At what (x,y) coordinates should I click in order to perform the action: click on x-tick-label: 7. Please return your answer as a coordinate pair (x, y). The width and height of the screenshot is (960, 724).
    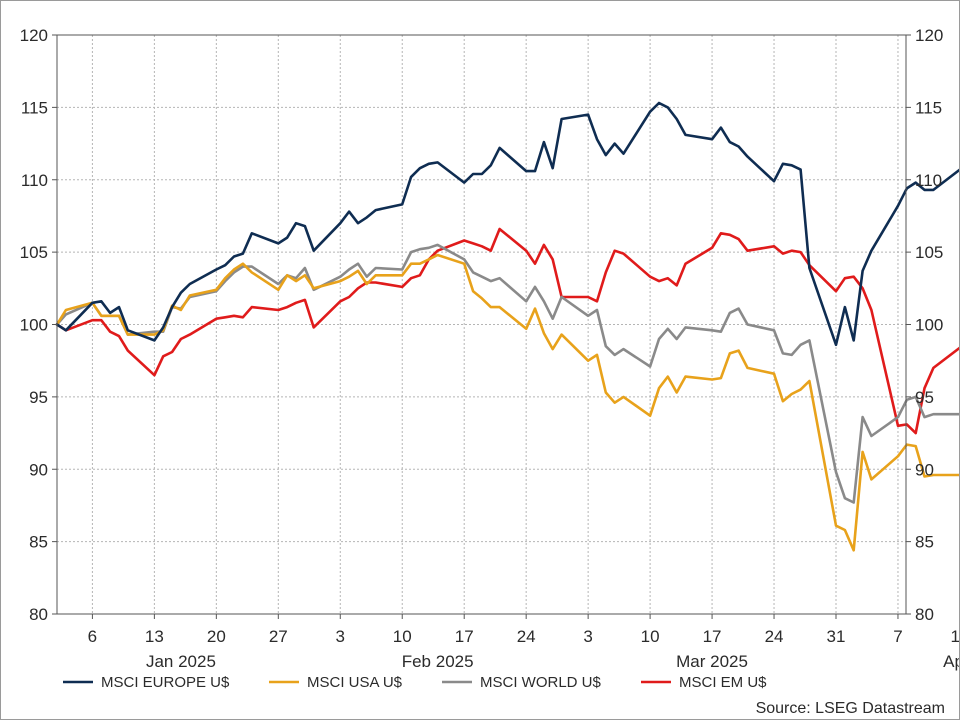
    Looking at the image, I should click on (897, 636).